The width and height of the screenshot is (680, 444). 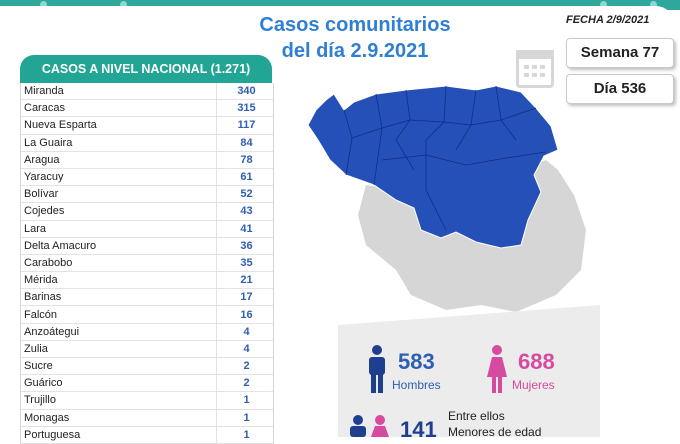 What do you see at coordinates (536, 361) in the screenshot?
I see `women-count: 688` at bounding box center [536, 361].